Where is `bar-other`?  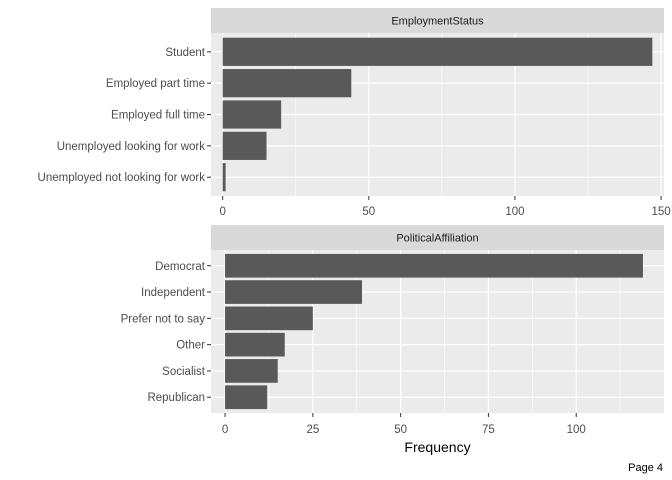 bar-other is located at coordinates (255, 344).